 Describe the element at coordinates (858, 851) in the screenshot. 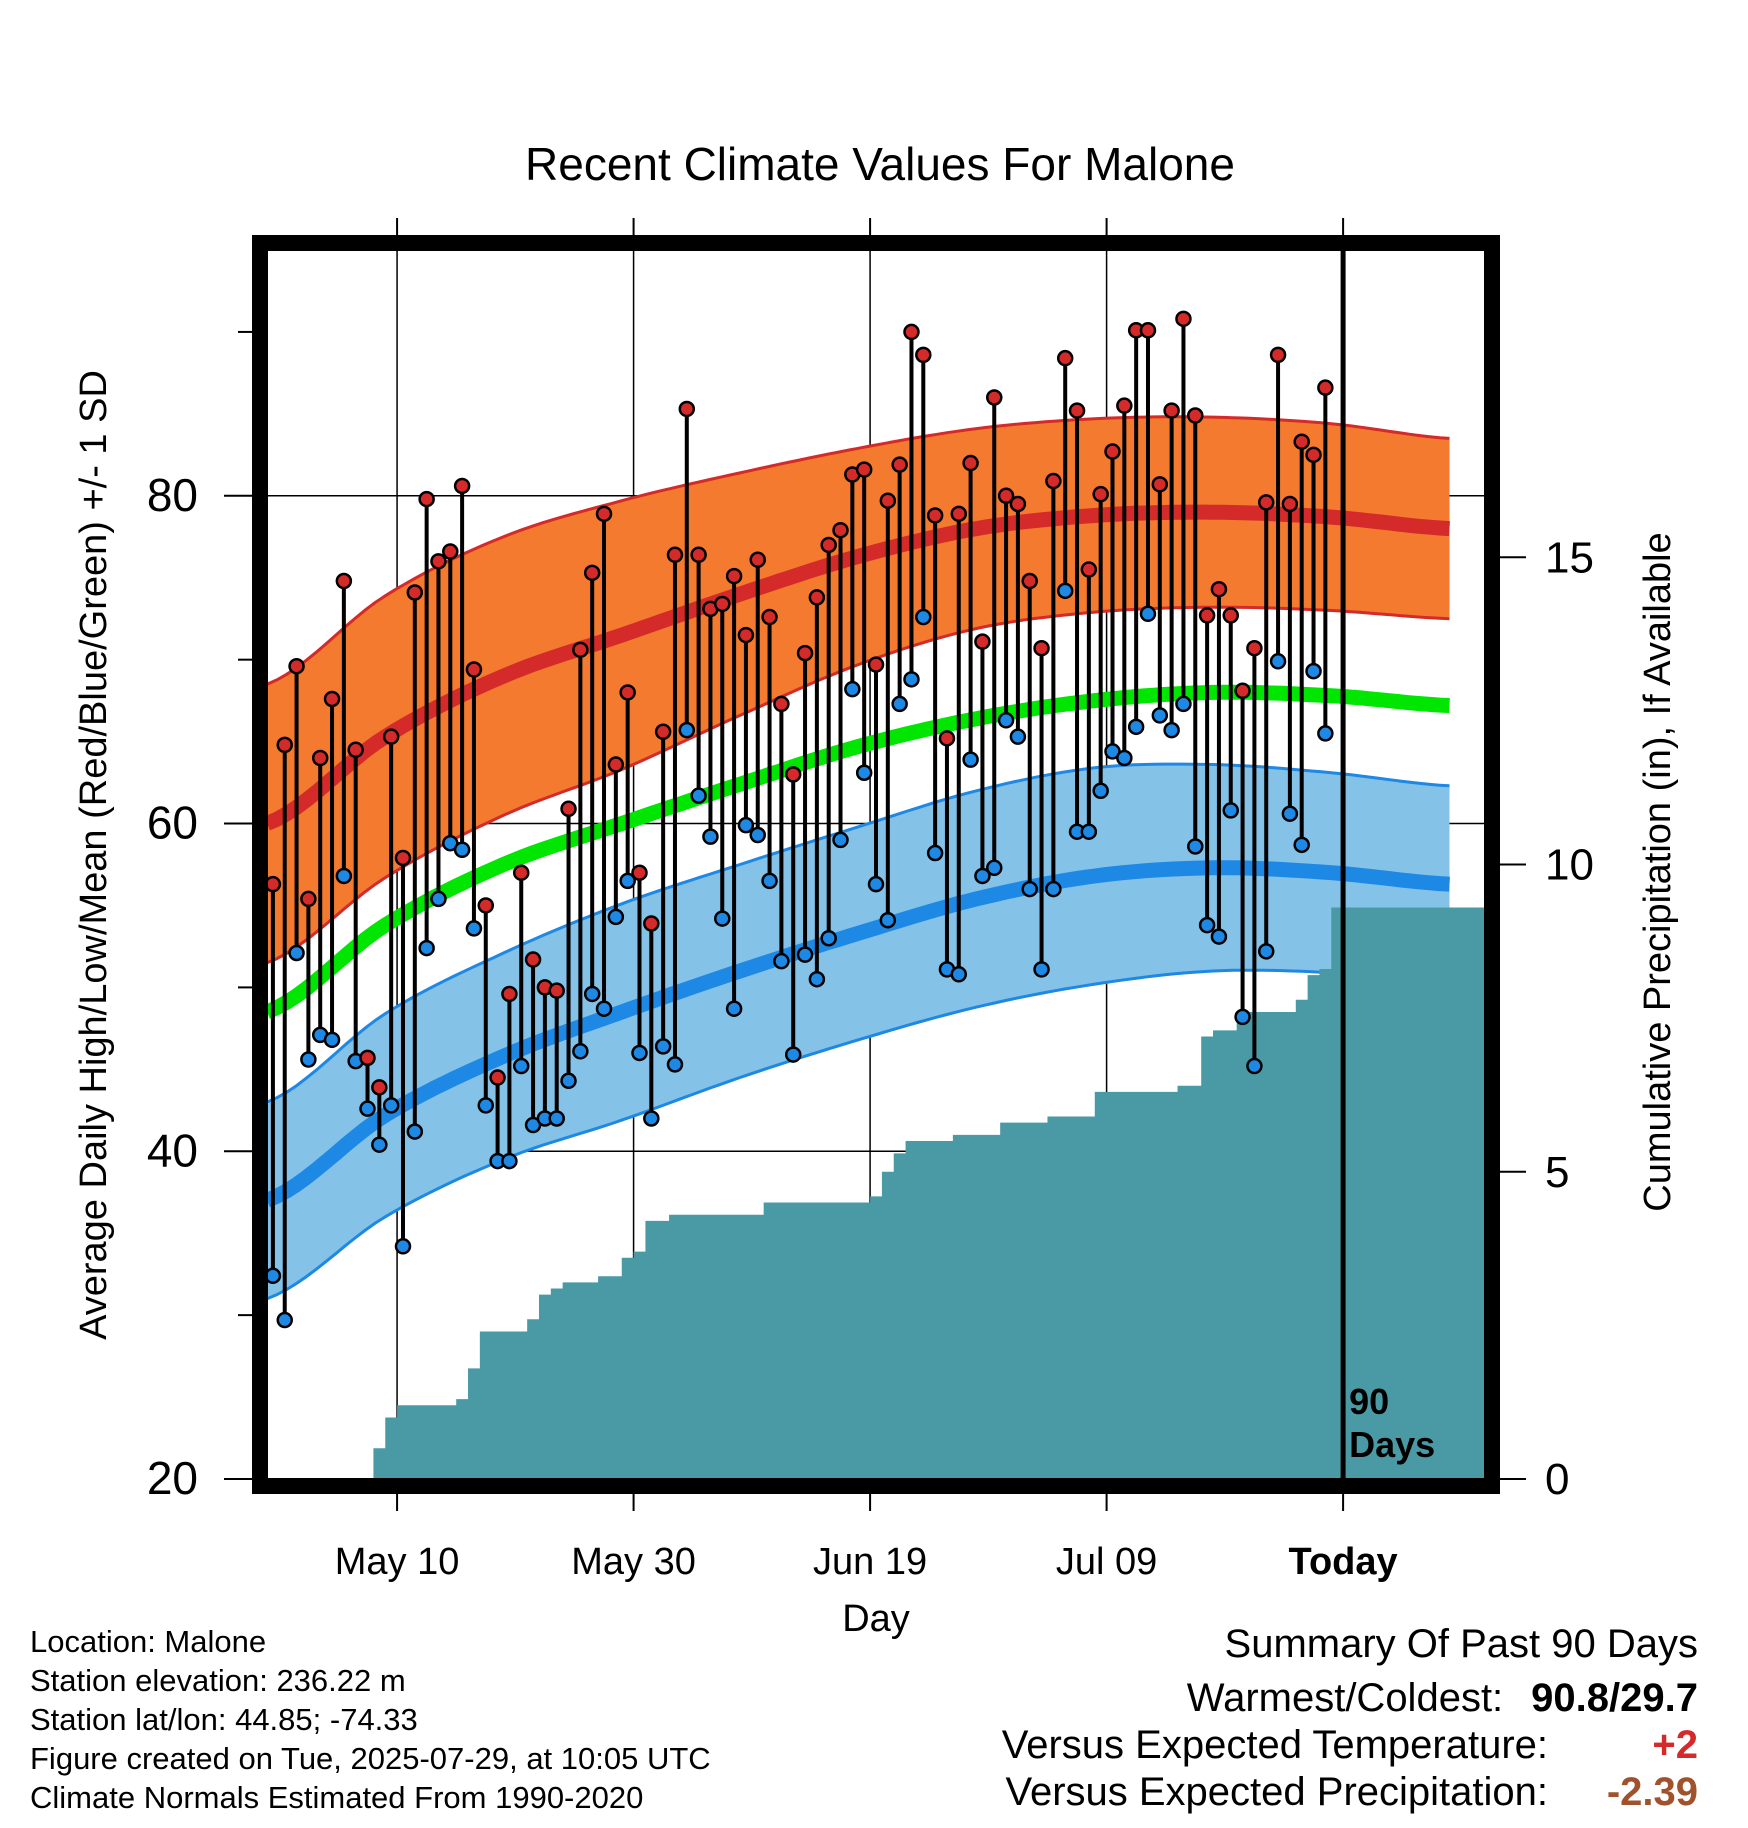

I see `normal-mean-line` at that location.